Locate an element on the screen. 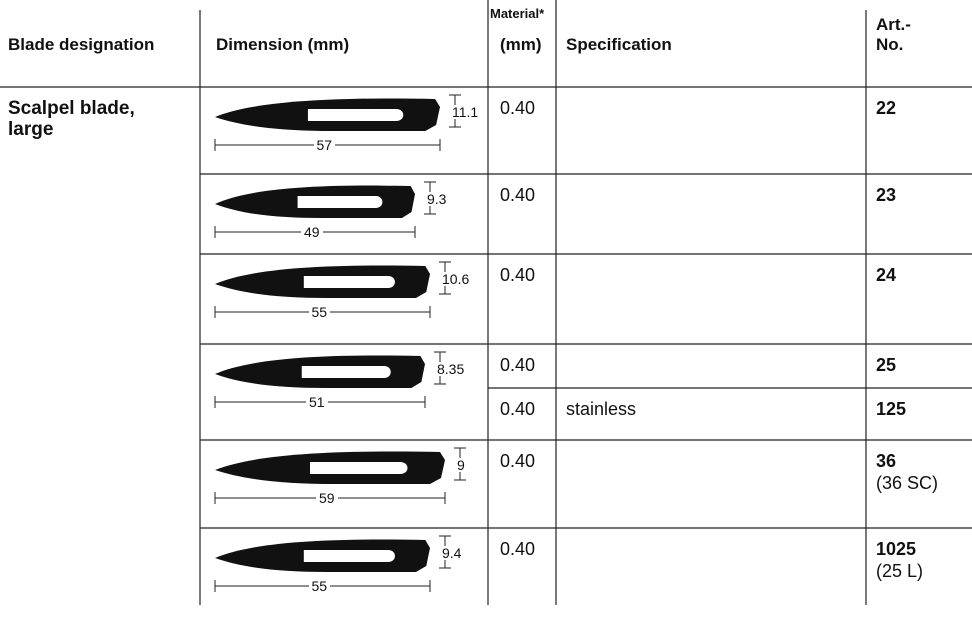 This screenshot has height=634, width=972. designation: large is located at coordinates (31, 129).